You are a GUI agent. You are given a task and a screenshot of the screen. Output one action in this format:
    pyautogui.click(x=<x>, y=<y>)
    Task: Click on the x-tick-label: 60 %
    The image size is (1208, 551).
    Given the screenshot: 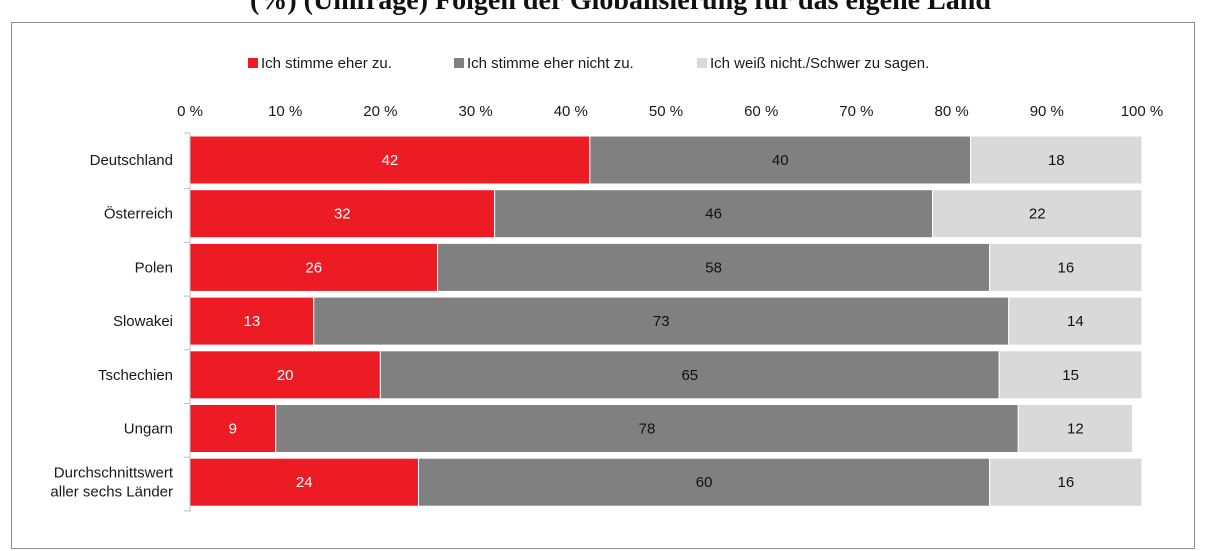 What is the action you would take?
    pyautogui.click(x=761, y=111)
    